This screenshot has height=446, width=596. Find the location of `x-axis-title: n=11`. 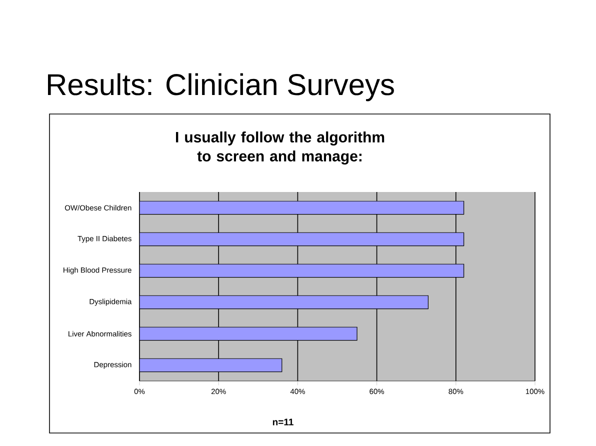

x-axis-title: n=11 is located at coordinates (283, 422).